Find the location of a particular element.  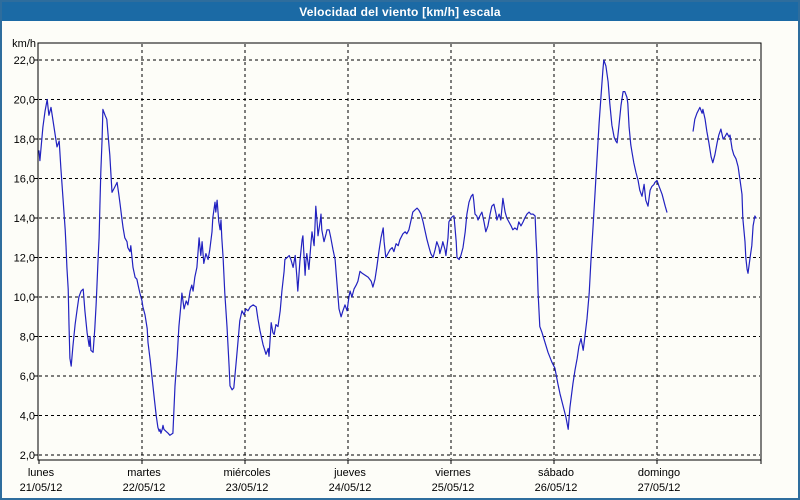

y-tick-label: 6,0 is located at coordinates (27, 377).